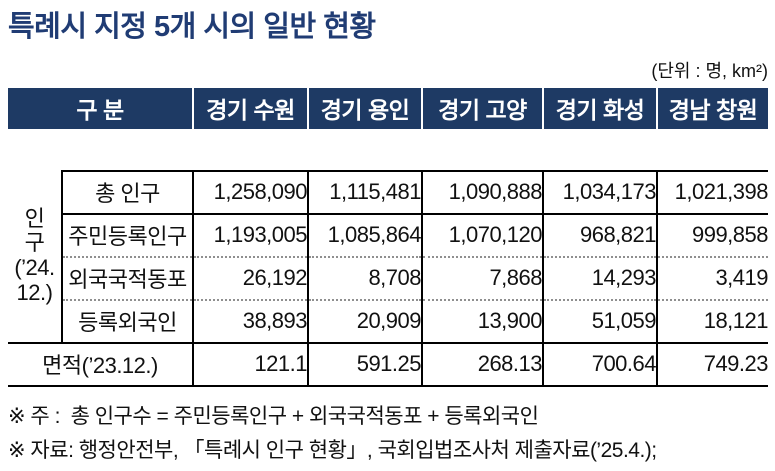  Describe the element at coordinates (250, 191) in the screenshot. I see `cell-value: 1,258,090` at that location.